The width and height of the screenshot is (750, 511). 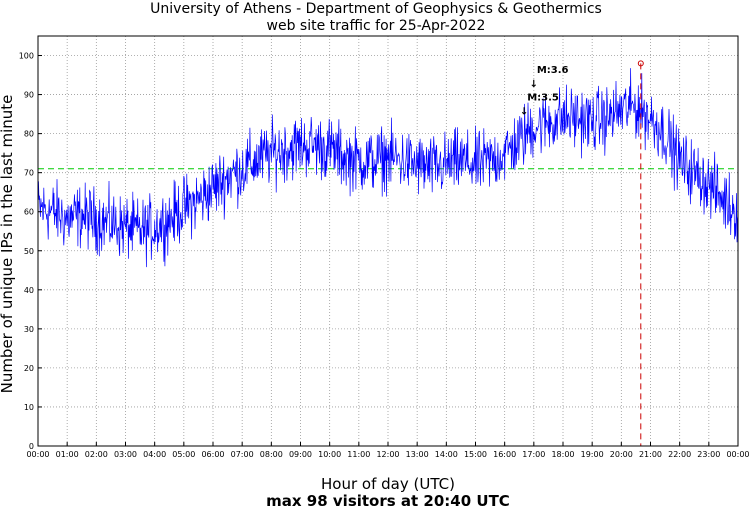 I want to click on x-tick-label: 20:00, so click(x=621, y=454).